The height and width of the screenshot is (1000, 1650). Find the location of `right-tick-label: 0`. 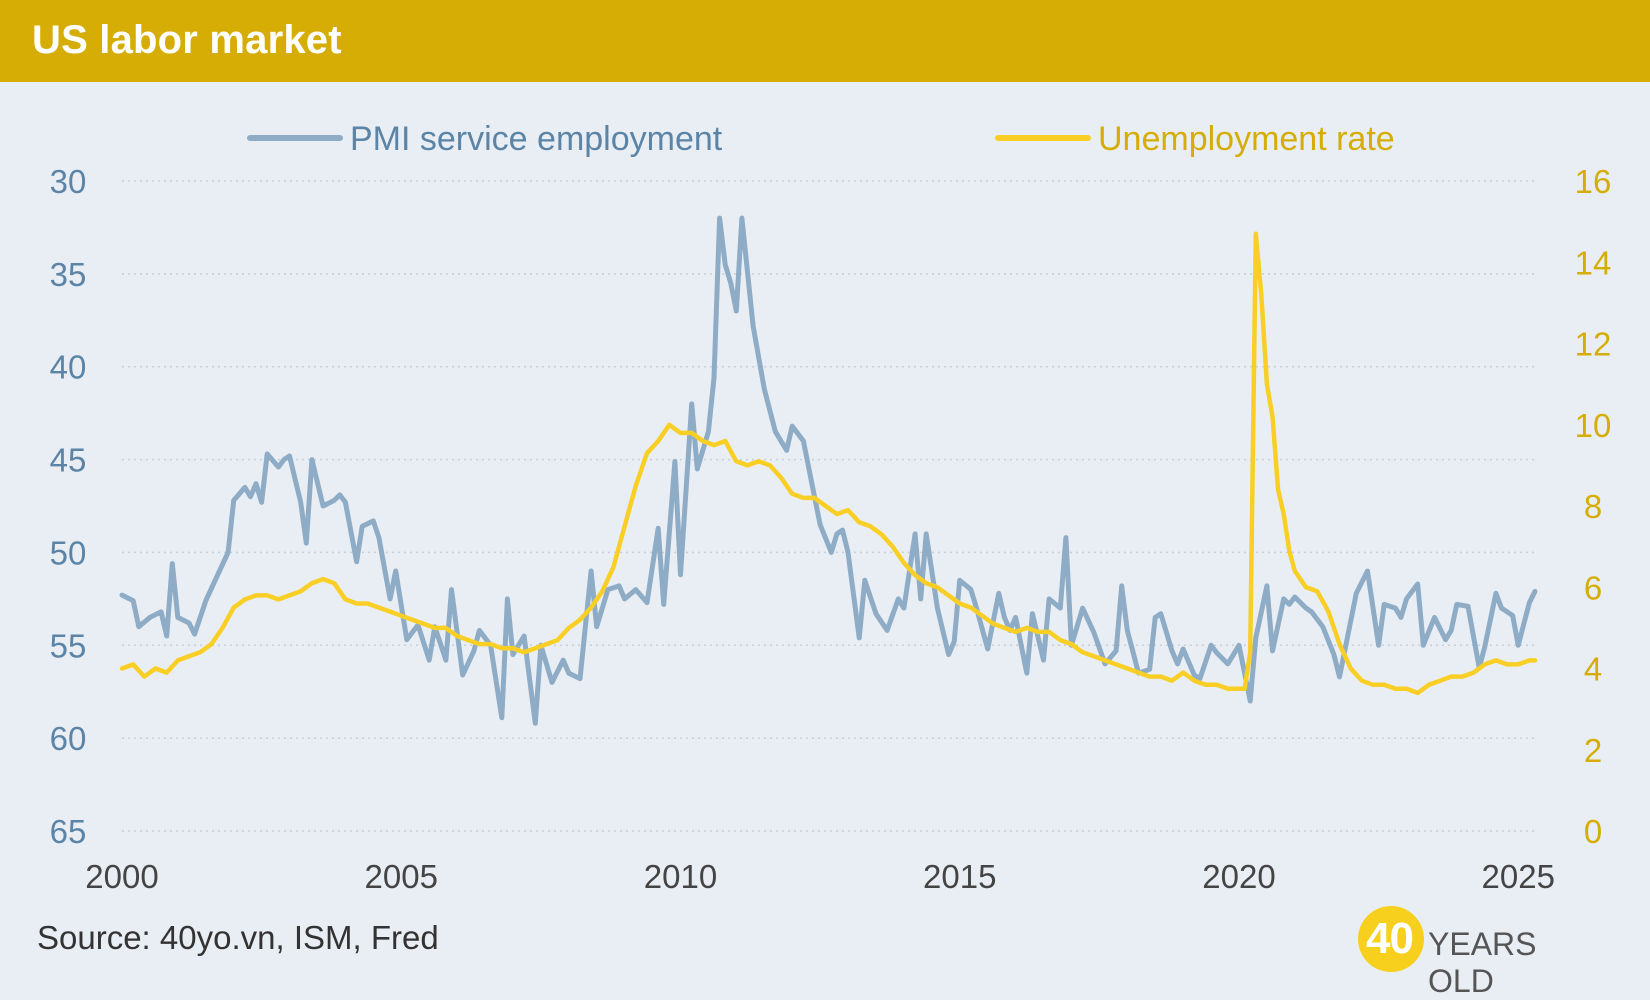

right-tick-label: 0 is located at coordinates (1593, 831).